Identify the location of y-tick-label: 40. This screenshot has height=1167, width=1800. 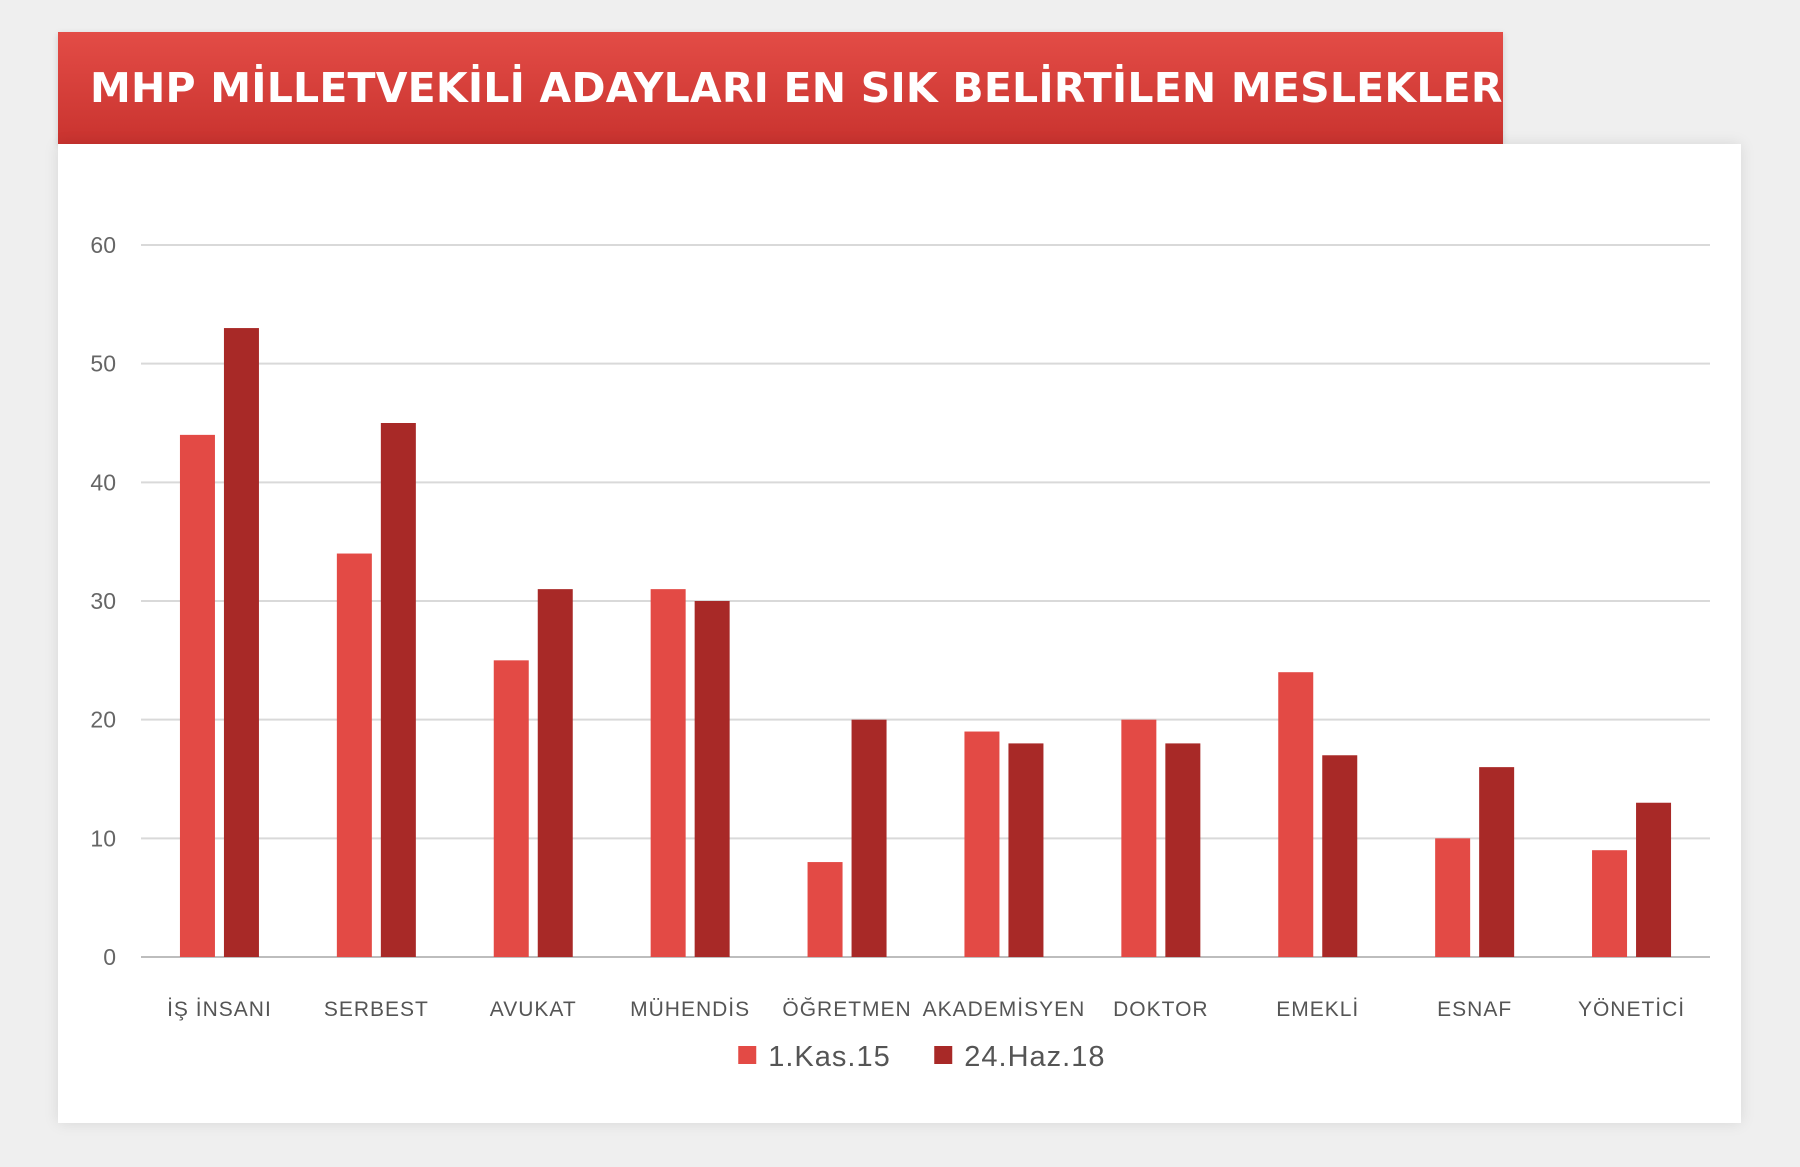
(103, 482).